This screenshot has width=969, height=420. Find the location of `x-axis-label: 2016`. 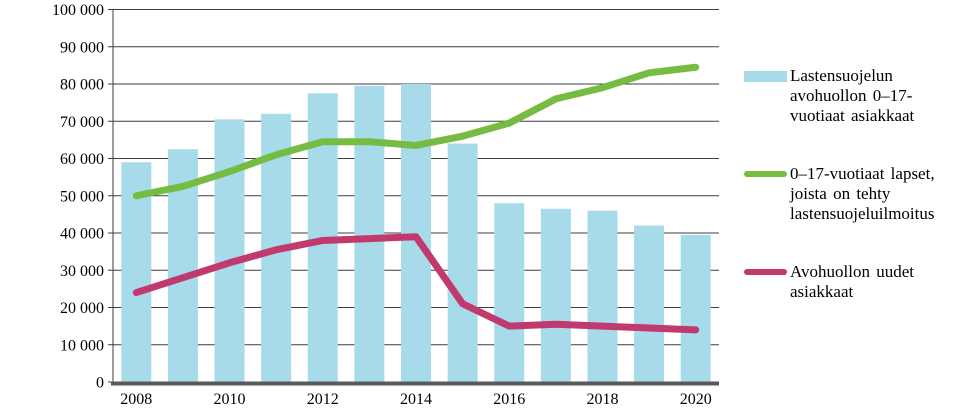

x-axis-label: 2016 is located at coordinates (509, 399).